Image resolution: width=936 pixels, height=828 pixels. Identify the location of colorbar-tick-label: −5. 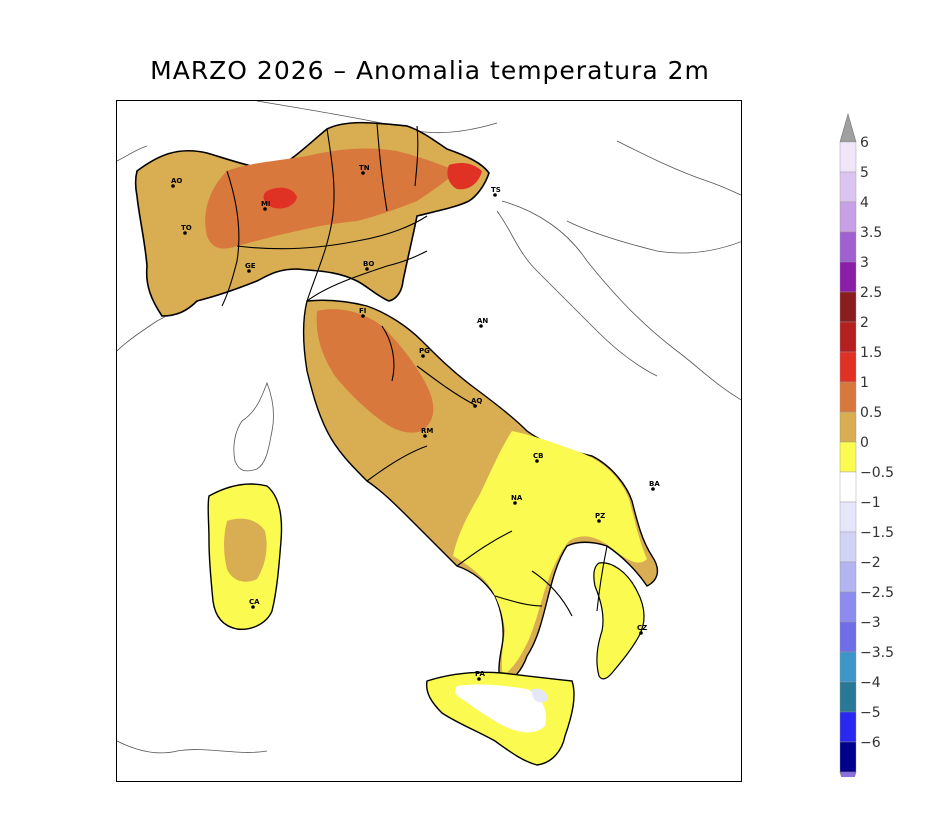
(870, 713).